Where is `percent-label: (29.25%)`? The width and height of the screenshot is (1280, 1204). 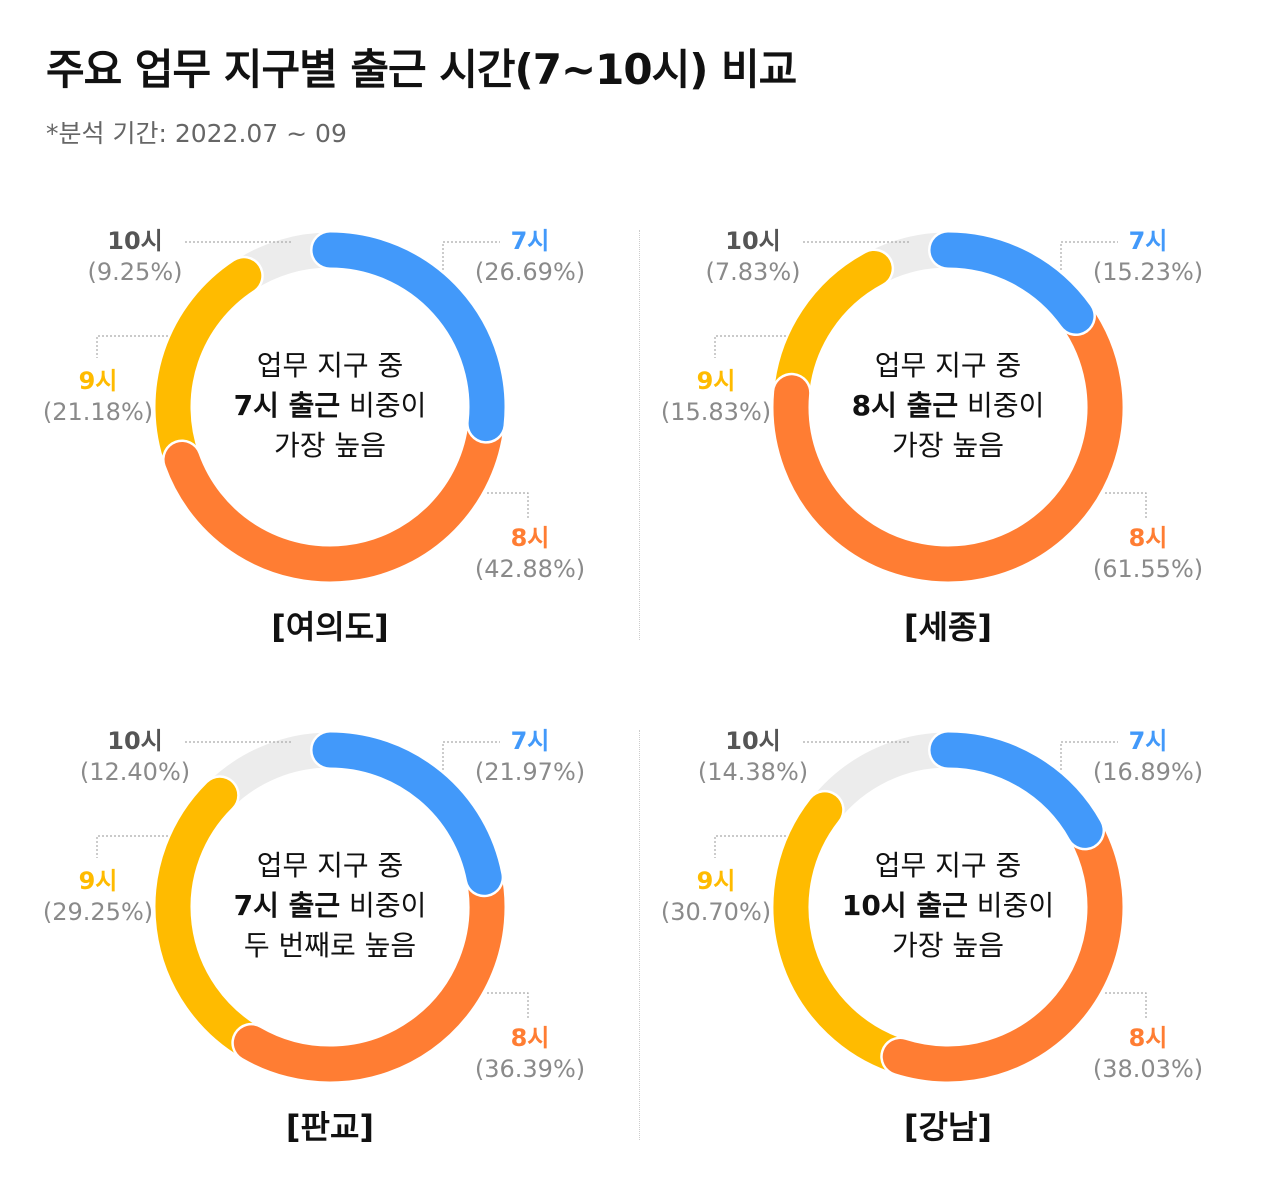
percent-label: (29.25%) is located at coordinates (98, 912).